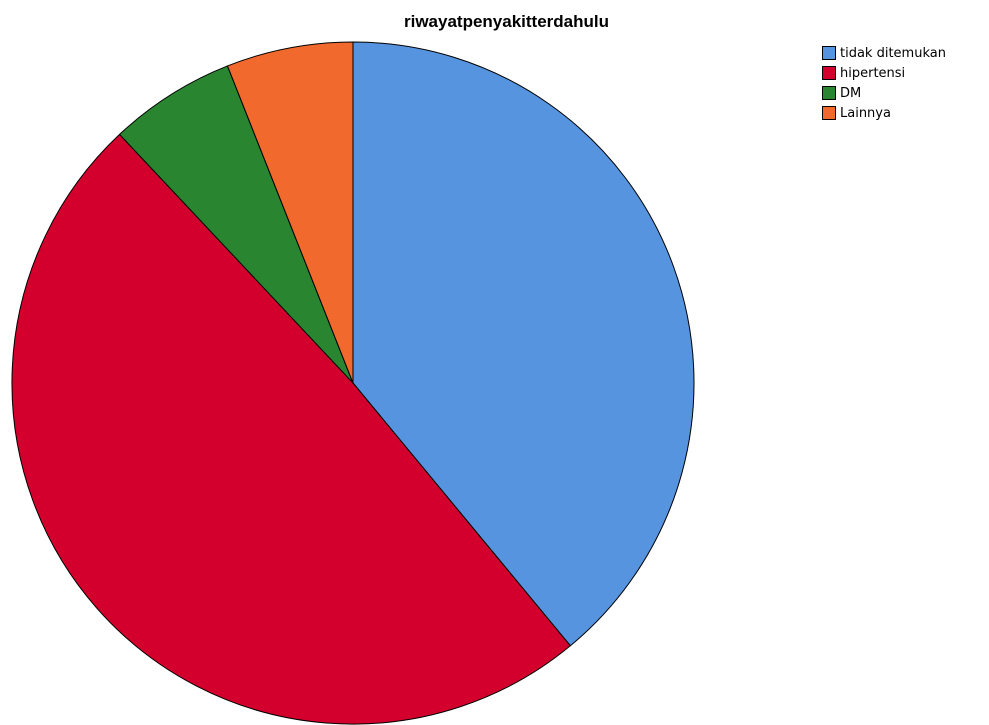  Describe the element at coordinates (290, 212) in the screenshot. I see `pie-slice-lainnya` at that location.